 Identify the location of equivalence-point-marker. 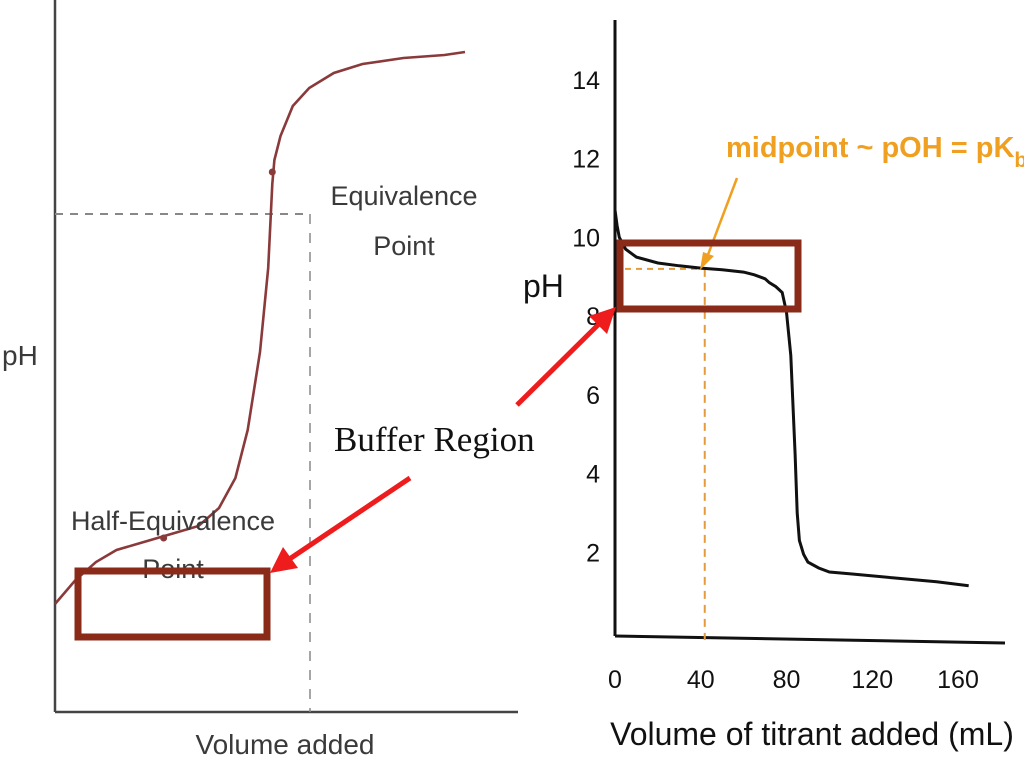
(272, 172).